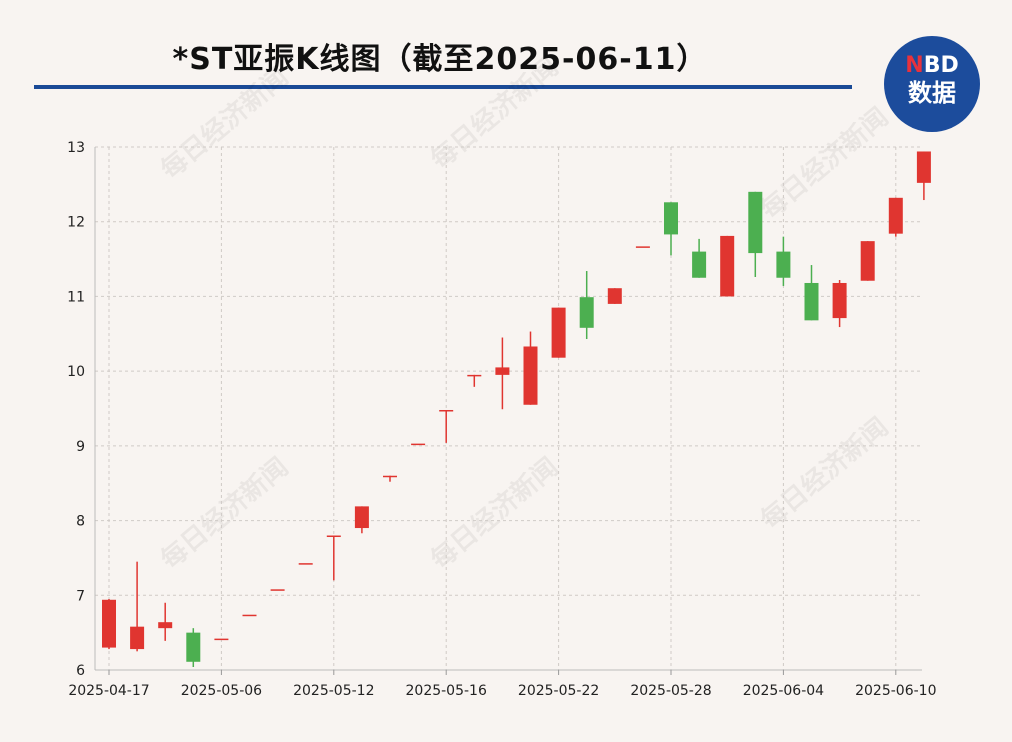  I want to click on y-tick-label: 6, so click(80, 671).